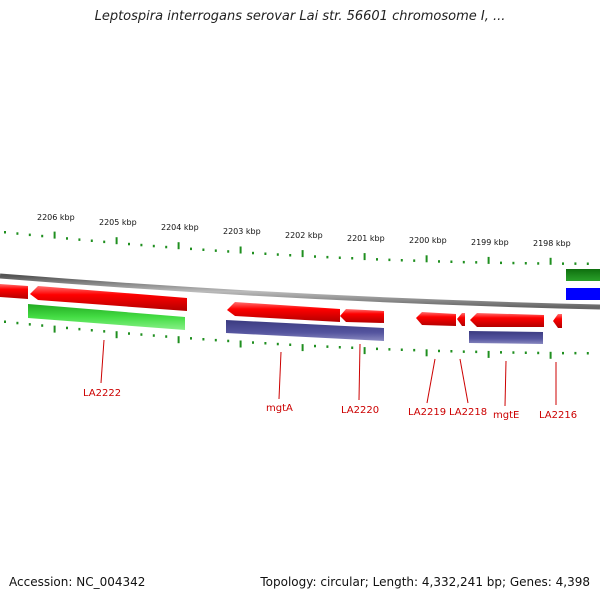 This screenshot has width=600, height=600. Describe the element at coordinates (431, 381) in the screenshot. I see `leader-la2219` at that location.